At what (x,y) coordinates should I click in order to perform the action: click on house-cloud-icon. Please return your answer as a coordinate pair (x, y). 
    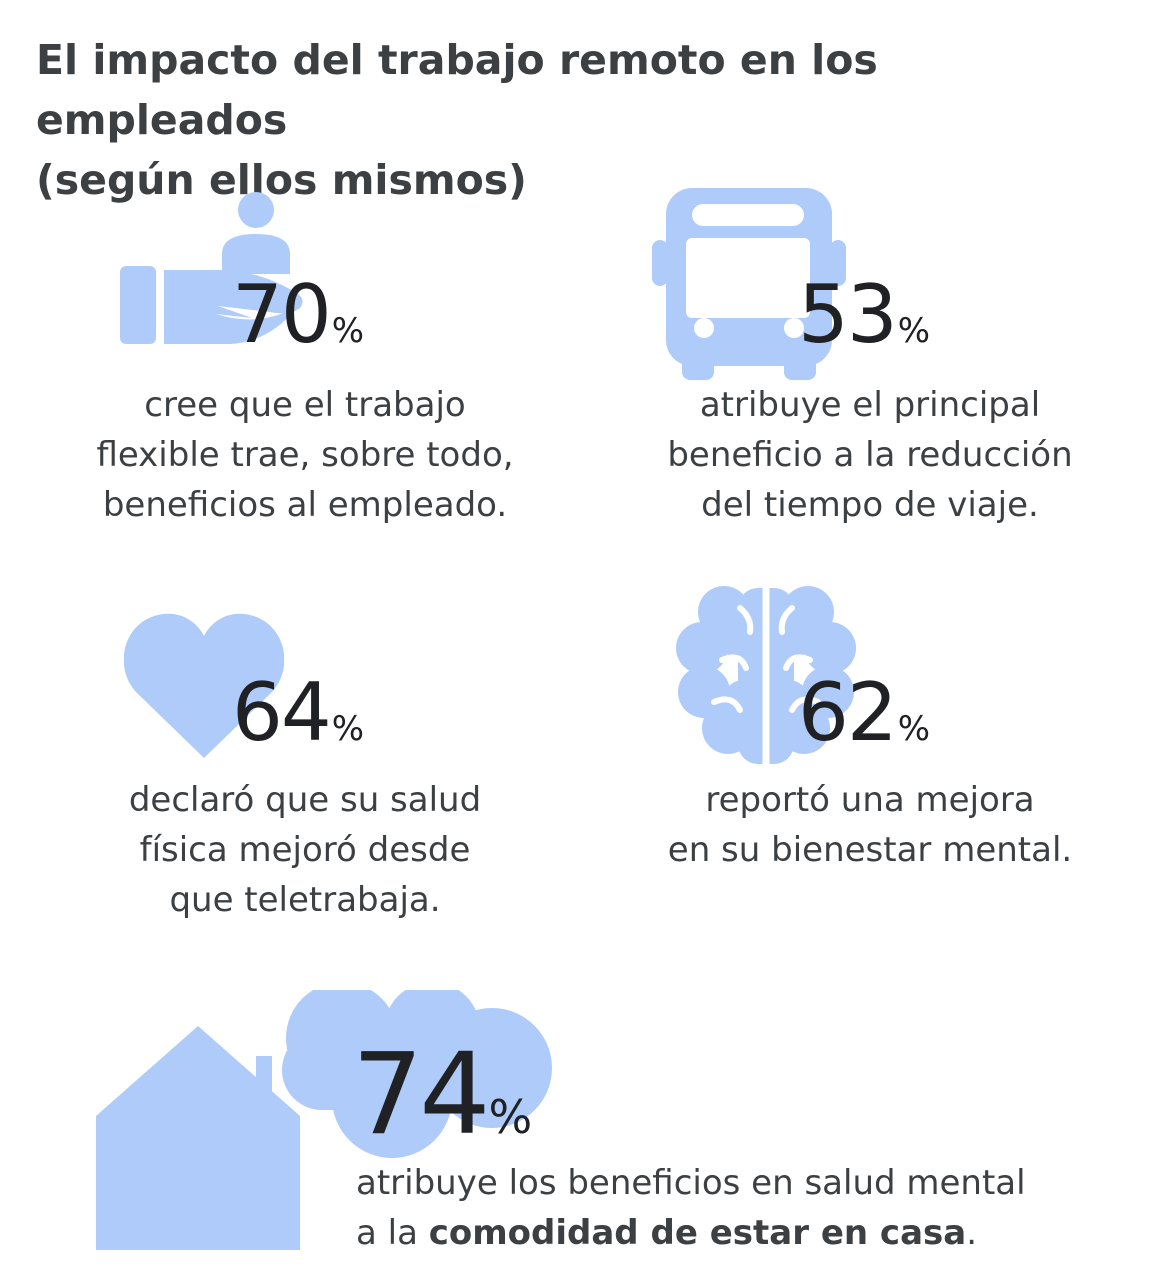
    Looking at the image, I should click on (324, 1120).